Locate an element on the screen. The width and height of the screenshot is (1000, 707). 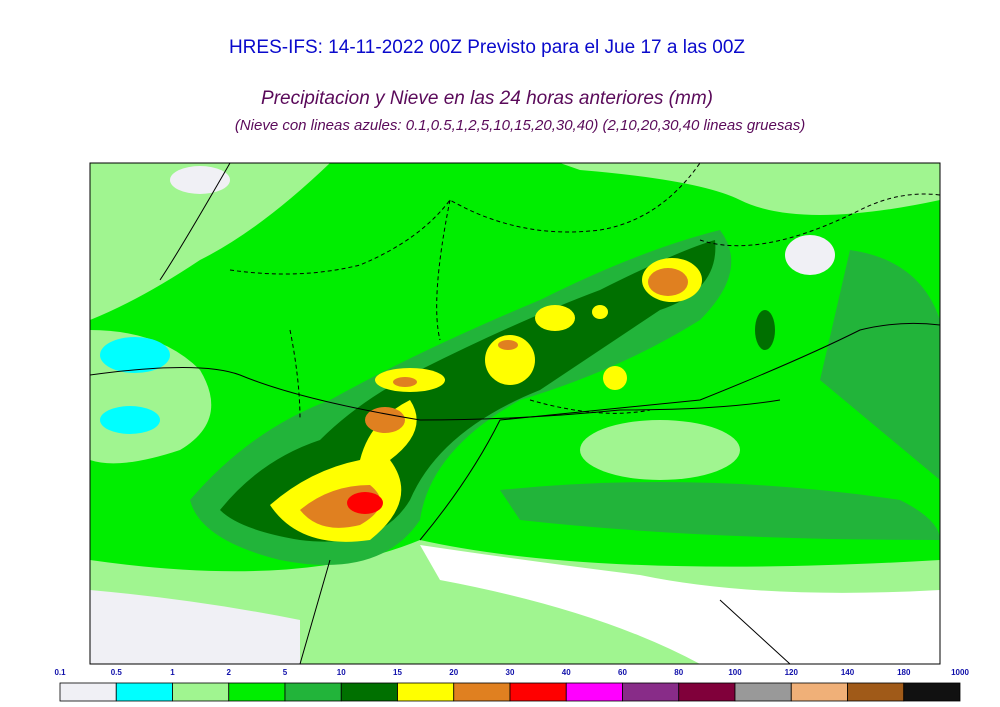
level-label: 180 is located at coordinates (904, 672).